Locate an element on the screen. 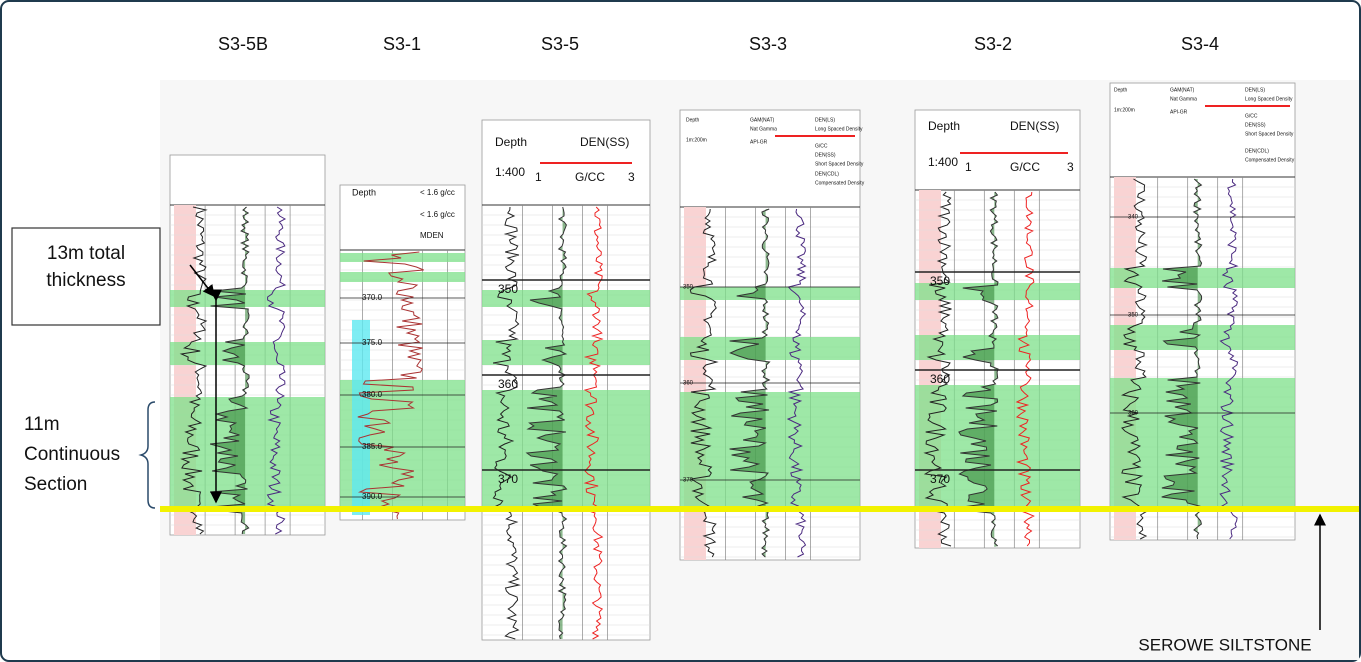 This screenshot has height=662, width=1361. well-name: S3-3 is located at coordinates (768, 44).